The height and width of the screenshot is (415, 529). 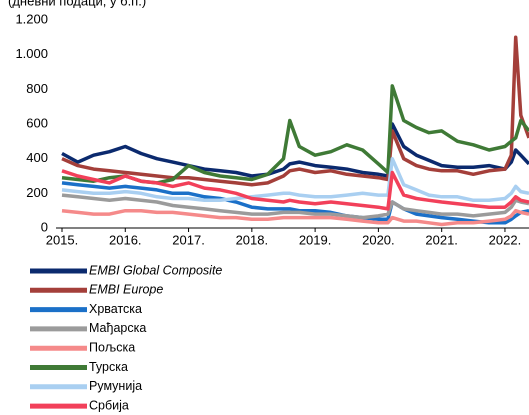 I want to click on x-tick-label: 2020., so click(x=378, y=239).